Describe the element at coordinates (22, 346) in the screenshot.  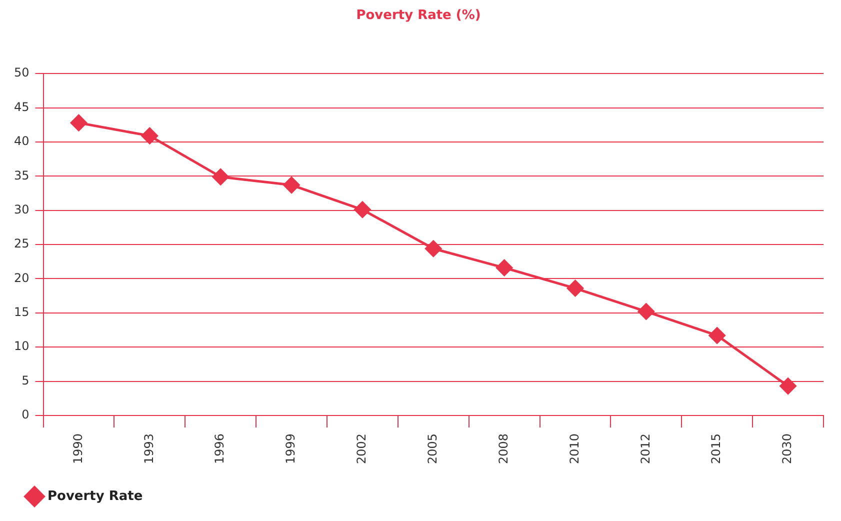
I see `y-tick-label: 10` at that location.